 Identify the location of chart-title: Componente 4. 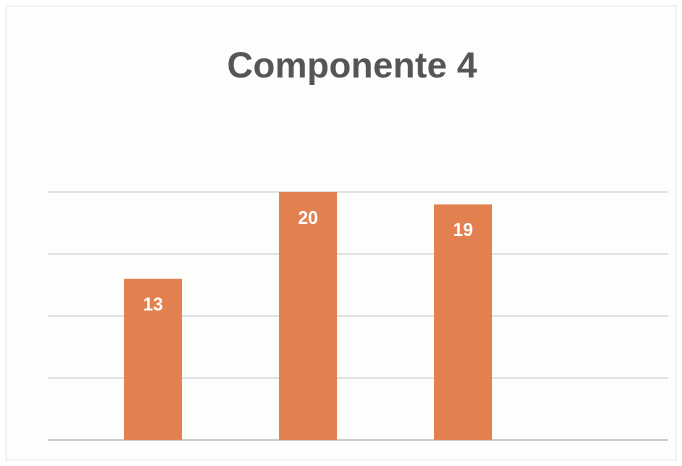
(352, 65).